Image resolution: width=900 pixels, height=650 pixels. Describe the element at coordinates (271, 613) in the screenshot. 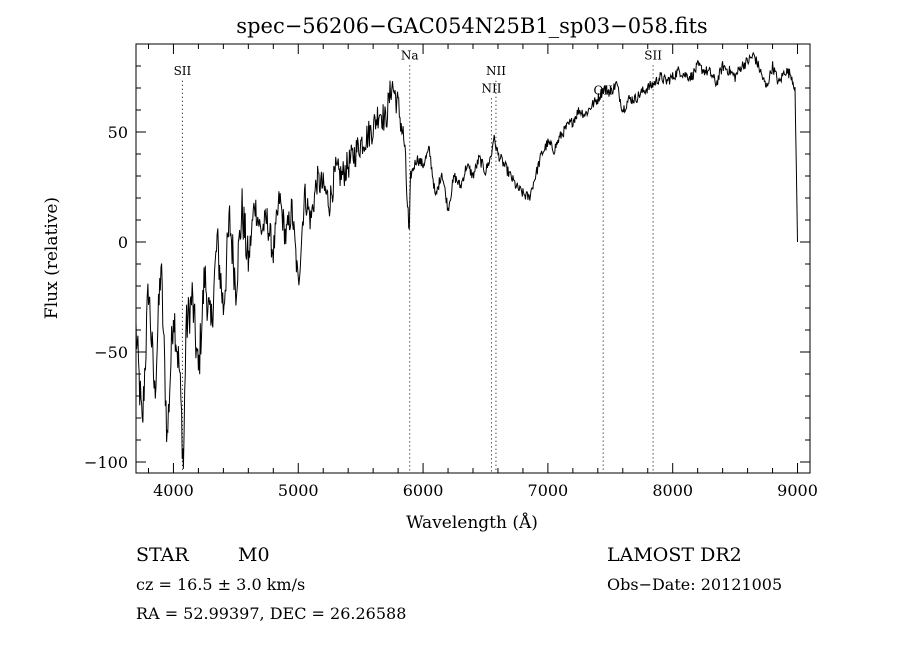

I see `coordinates: RA = 52.99397, DEC = 26.26588` at that location.